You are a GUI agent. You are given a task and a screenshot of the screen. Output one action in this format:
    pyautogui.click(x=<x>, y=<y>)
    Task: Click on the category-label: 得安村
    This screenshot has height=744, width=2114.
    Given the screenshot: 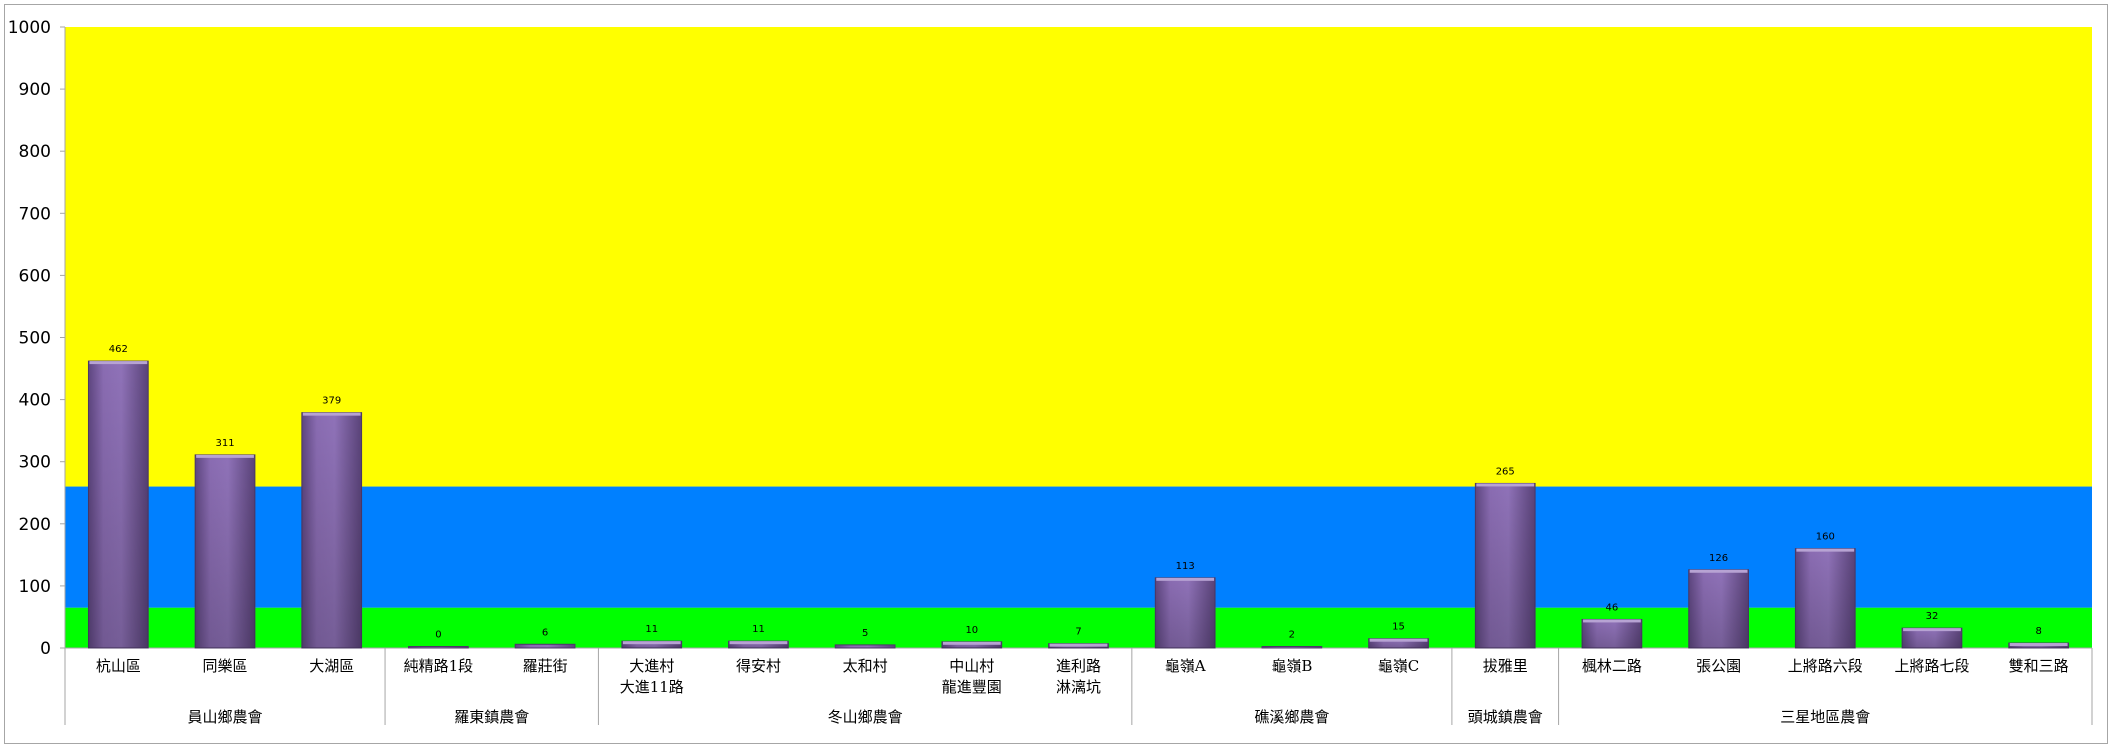 What is the action you would take?
    pyautogui.click(x=758, y=666)
    